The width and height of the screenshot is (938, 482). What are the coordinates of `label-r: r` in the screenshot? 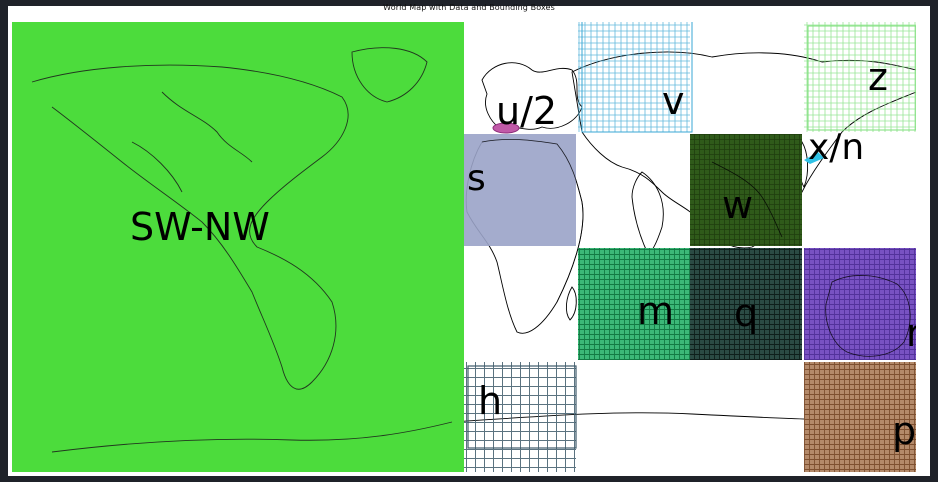 It's located at (911, 333).